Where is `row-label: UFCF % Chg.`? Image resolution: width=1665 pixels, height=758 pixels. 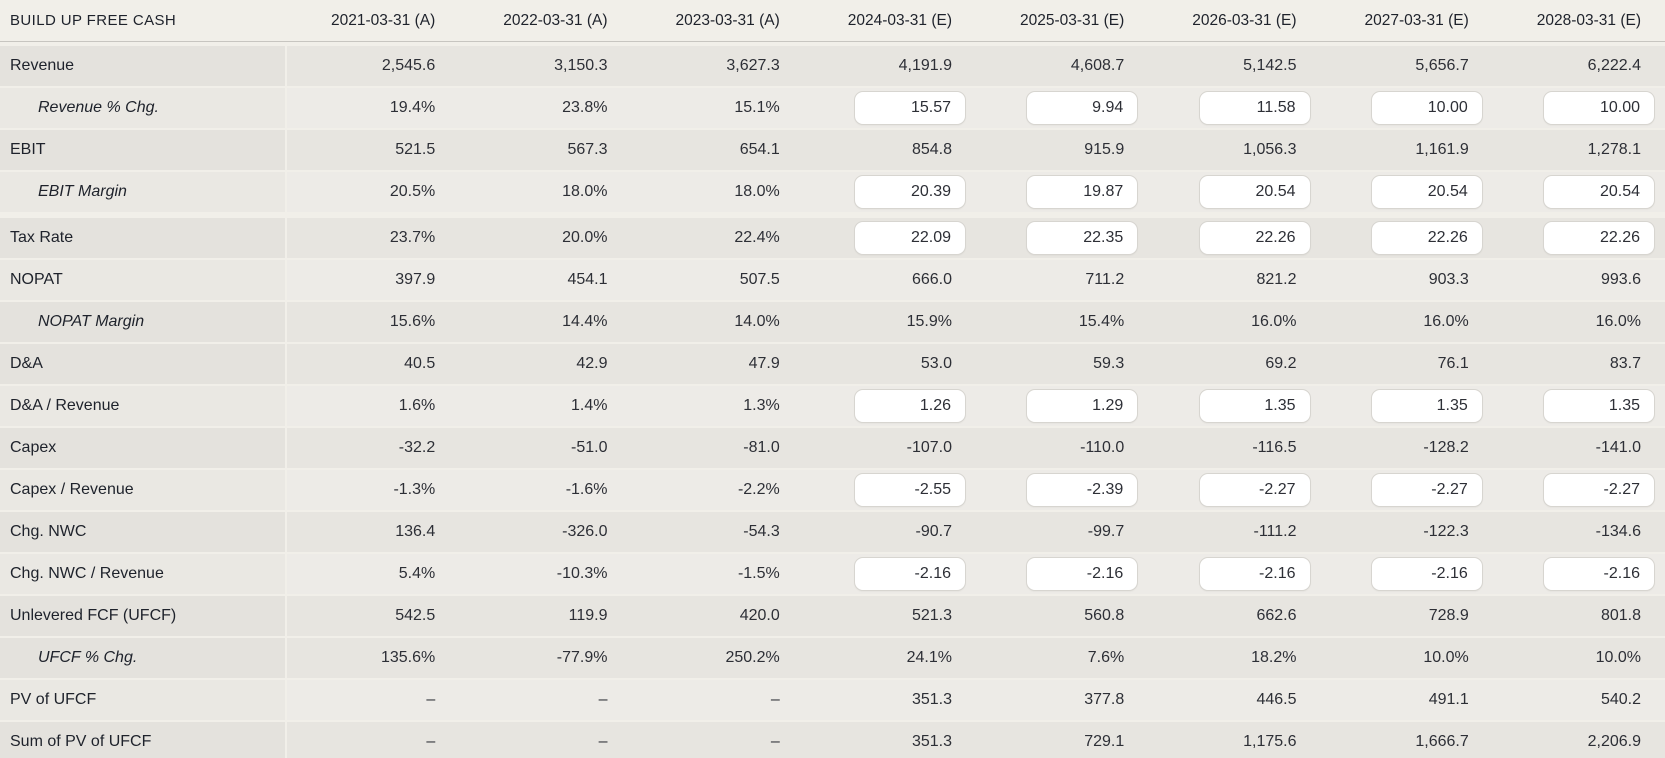 row-label: UFCF % Chg. is located at coordinates (143, 658).